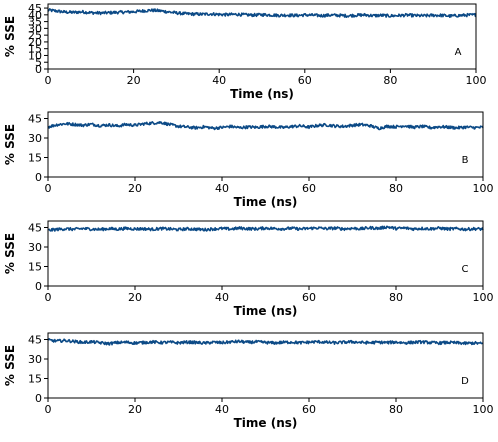  I want to click on y-tick-label: 5, so click(38, 62).